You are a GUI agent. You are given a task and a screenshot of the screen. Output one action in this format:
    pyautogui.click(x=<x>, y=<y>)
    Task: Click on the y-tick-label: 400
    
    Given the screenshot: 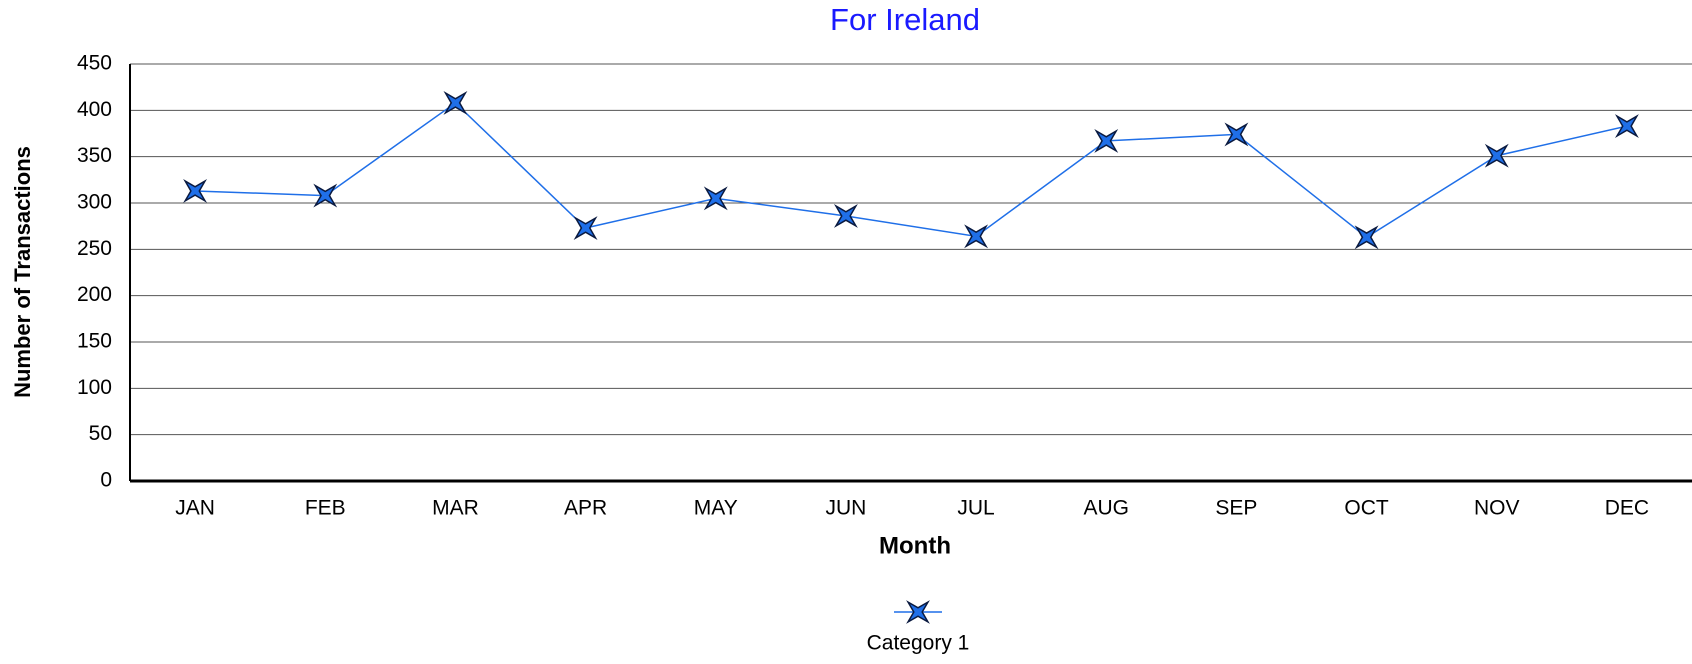 What is the action you would take?
    pyautogui.click(x=94, y=109)
    